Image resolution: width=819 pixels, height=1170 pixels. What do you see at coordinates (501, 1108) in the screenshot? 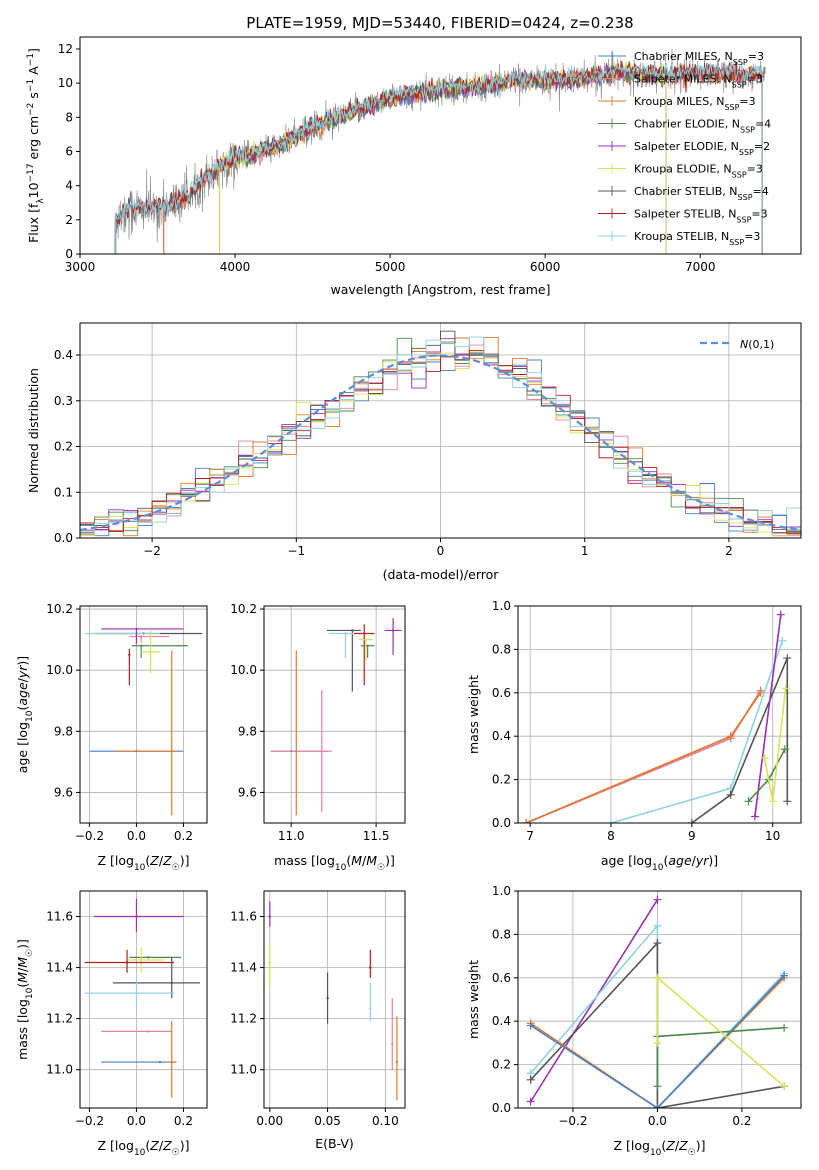
I see `y-tick-label: 0.0` at bounding box center [501, 1108].